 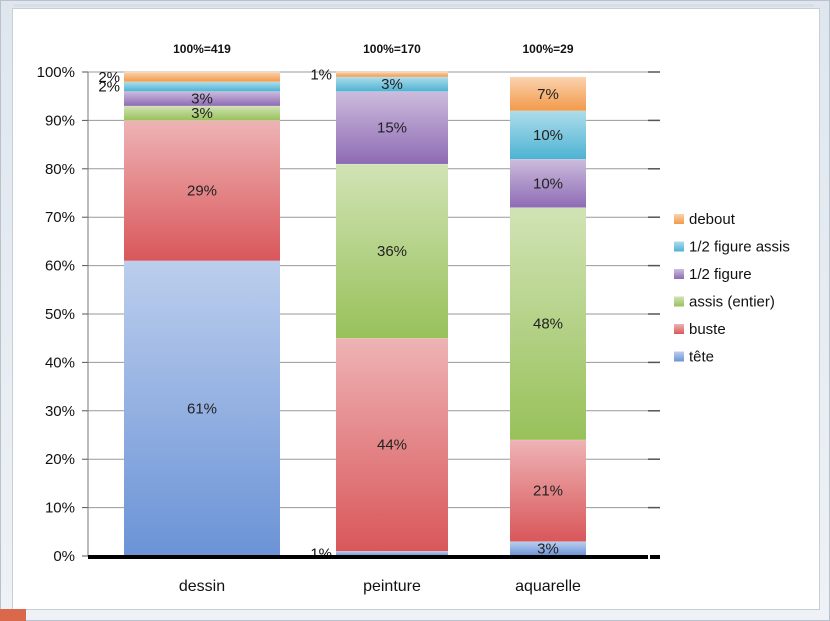 I want to click on y-tick-label: 40%, so click(x=60, y=362).